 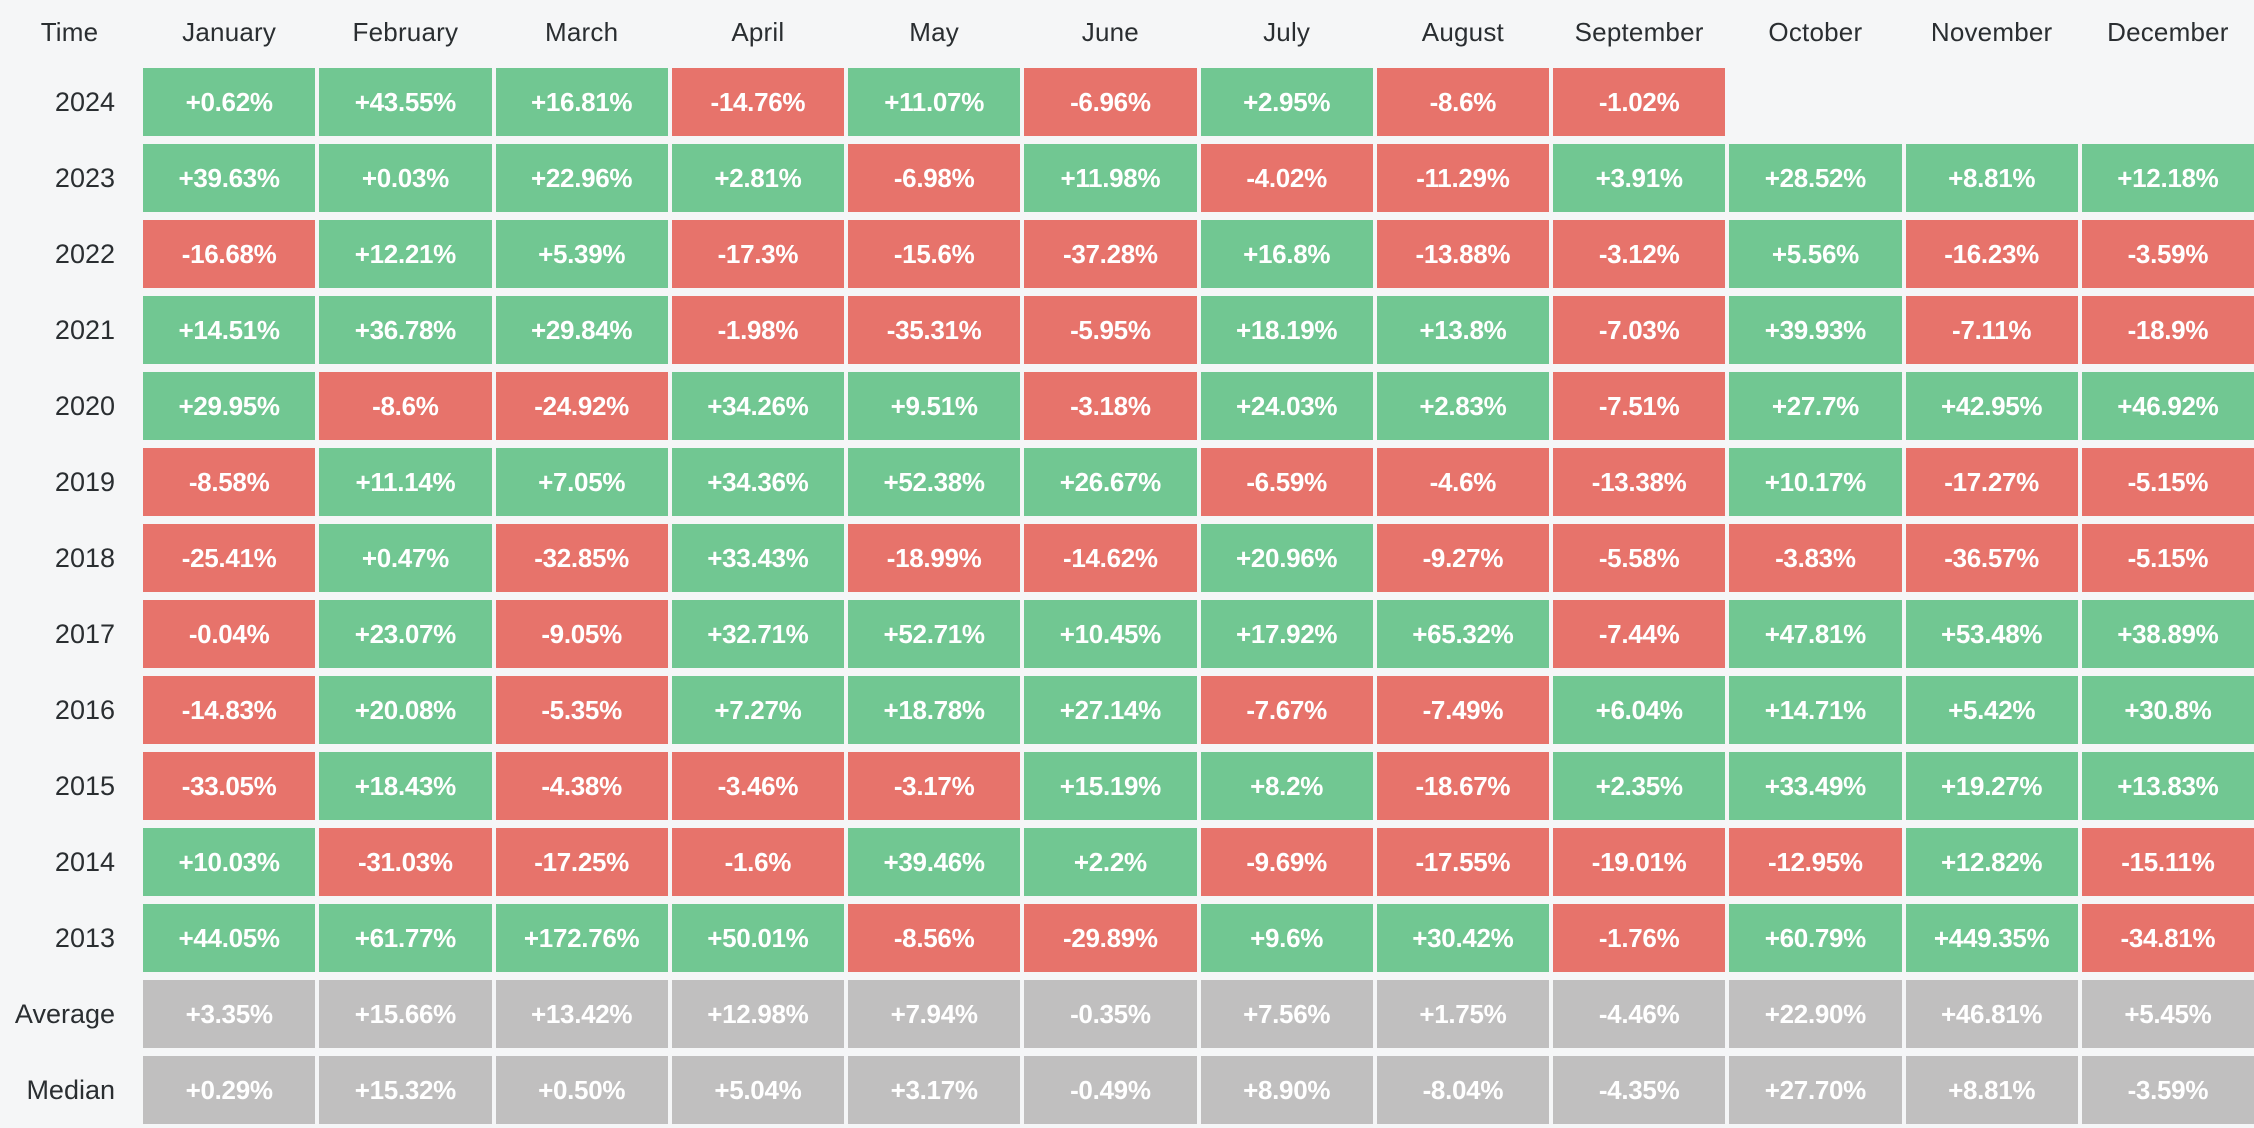 I want to click on cell-2017-may: +52.71%, so click(x=934, y=634).